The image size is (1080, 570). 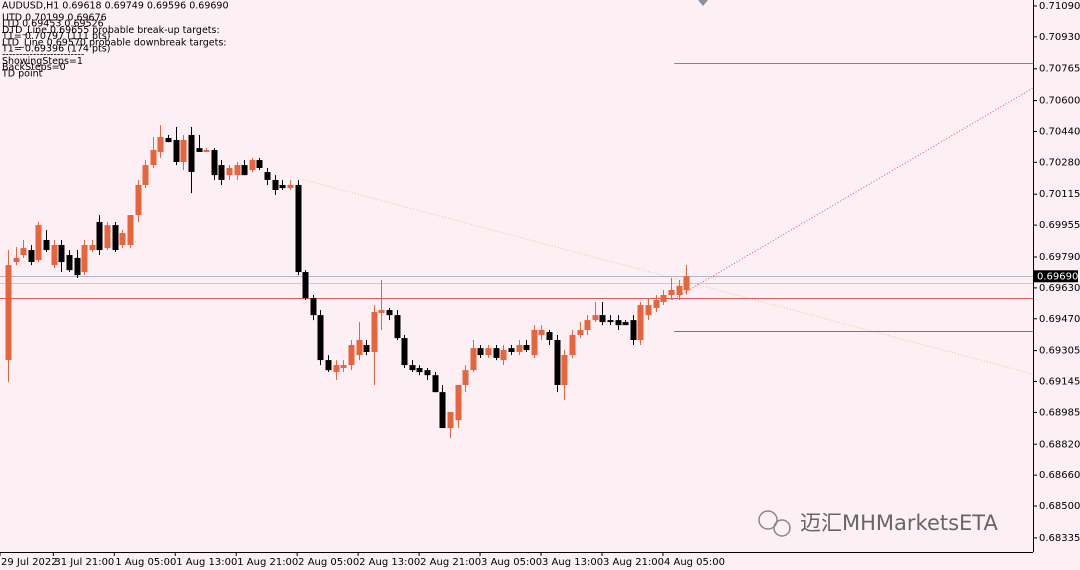 What do you see at coordinates (1059, 538) in the screenshot?
I see `y-tick-label: 0.68335` at bounding box center [1059, 538].